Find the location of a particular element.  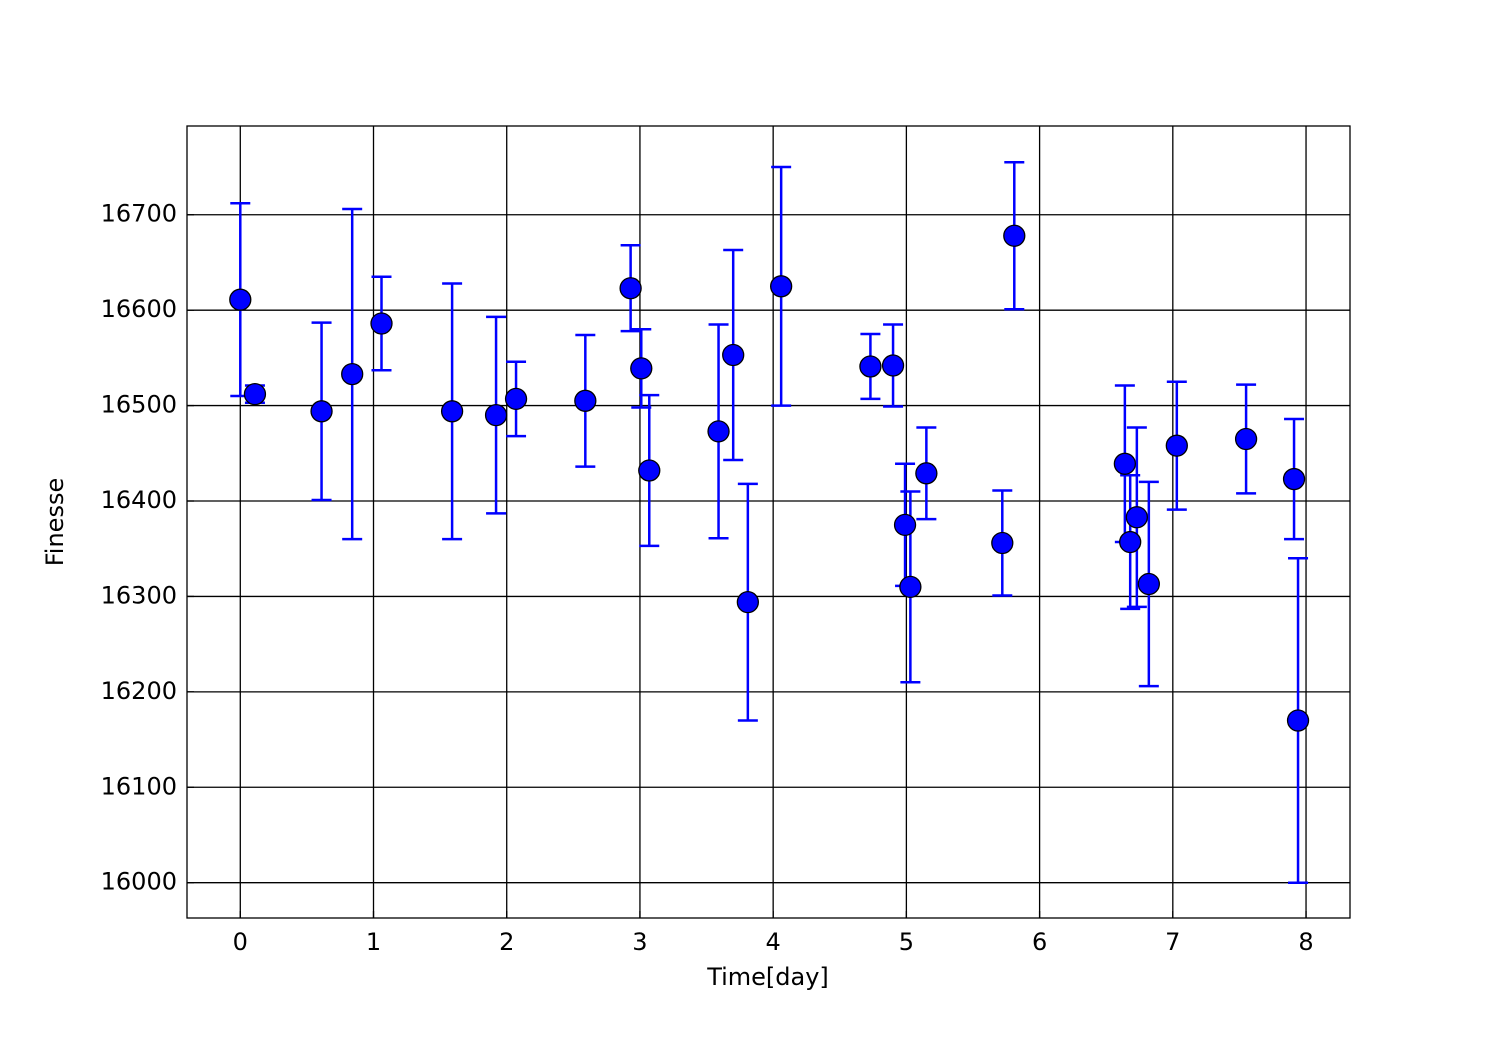

y-tick-label: 16600 is located at coordinates (139, 309).